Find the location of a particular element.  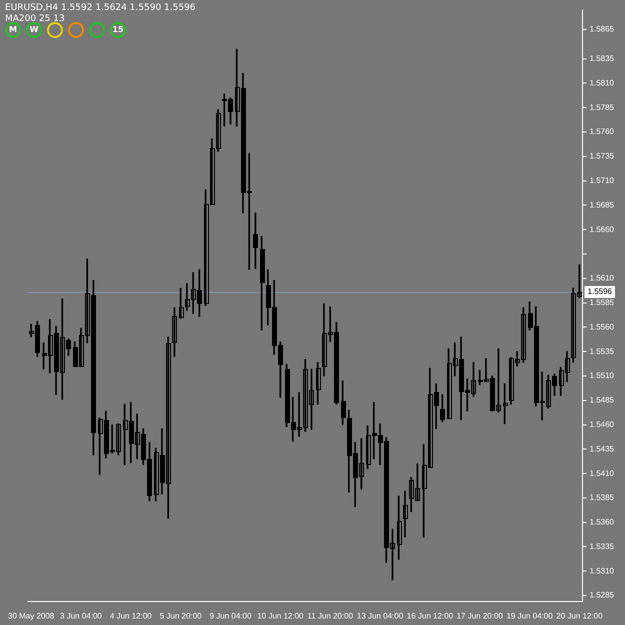

y-tick-label: 1.5485 is located at coordinates (602, 400).